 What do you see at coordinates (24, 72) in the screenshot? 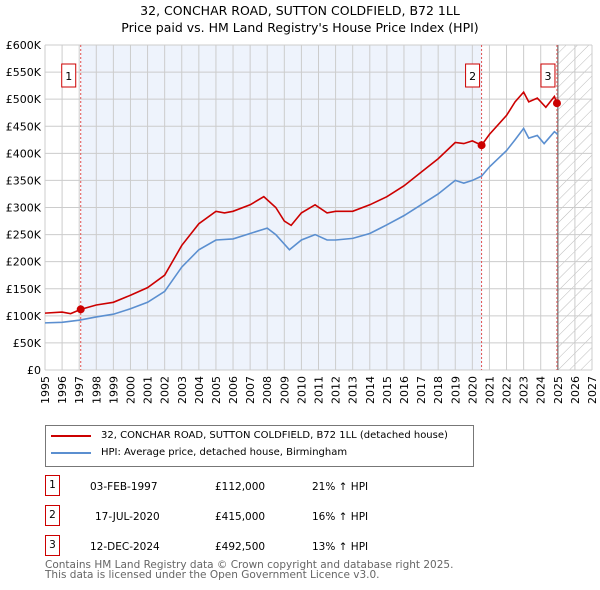
I see `y-tick-label: £550K` at bounding box center [24, 72].